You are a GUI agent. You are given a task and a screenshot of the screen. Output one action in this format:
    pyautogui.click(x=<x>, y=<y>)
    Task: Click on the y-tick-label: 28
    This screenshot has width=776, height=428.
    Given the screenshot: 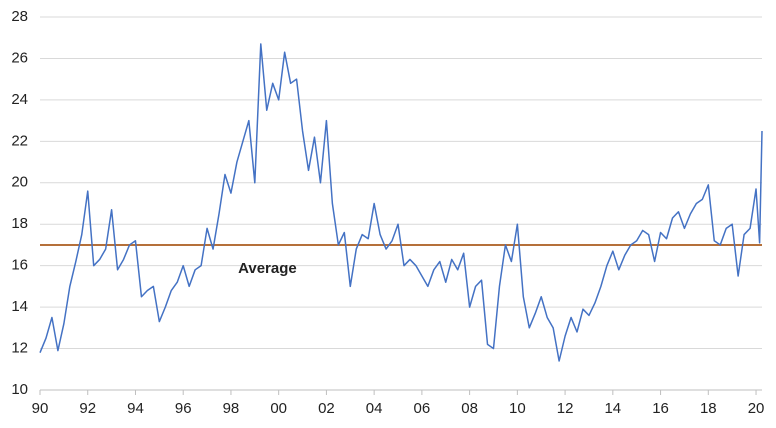 What is the action you would take?
    pyautogui.click(x=19, y=16)
    